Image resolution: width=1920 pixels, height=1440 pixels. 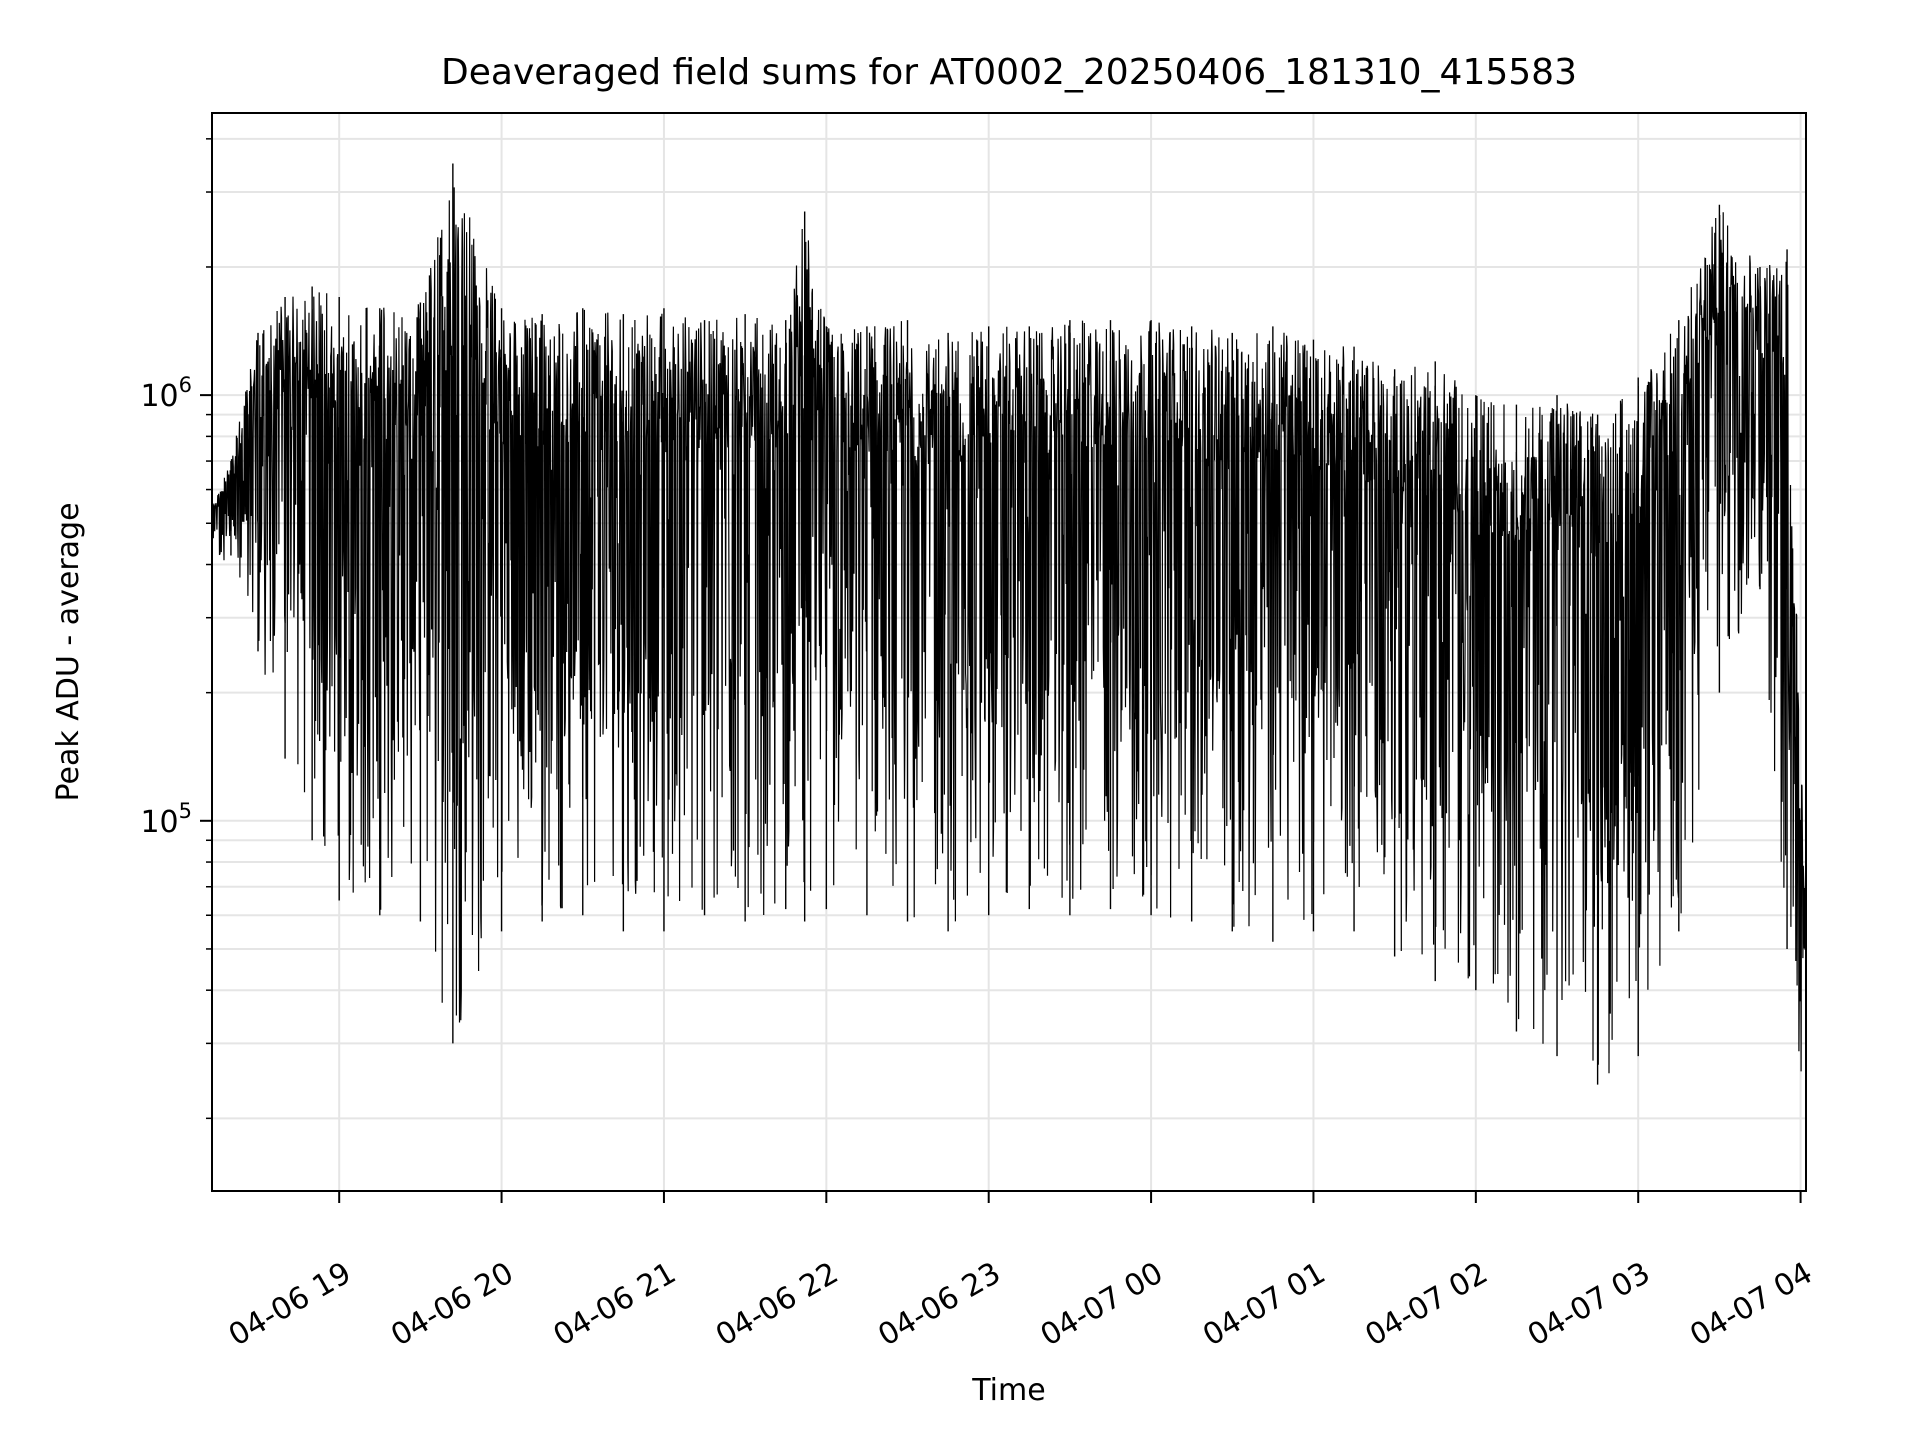 I want to click on y-axis-label: Peak ADU - average, so click(x=68, y=651).